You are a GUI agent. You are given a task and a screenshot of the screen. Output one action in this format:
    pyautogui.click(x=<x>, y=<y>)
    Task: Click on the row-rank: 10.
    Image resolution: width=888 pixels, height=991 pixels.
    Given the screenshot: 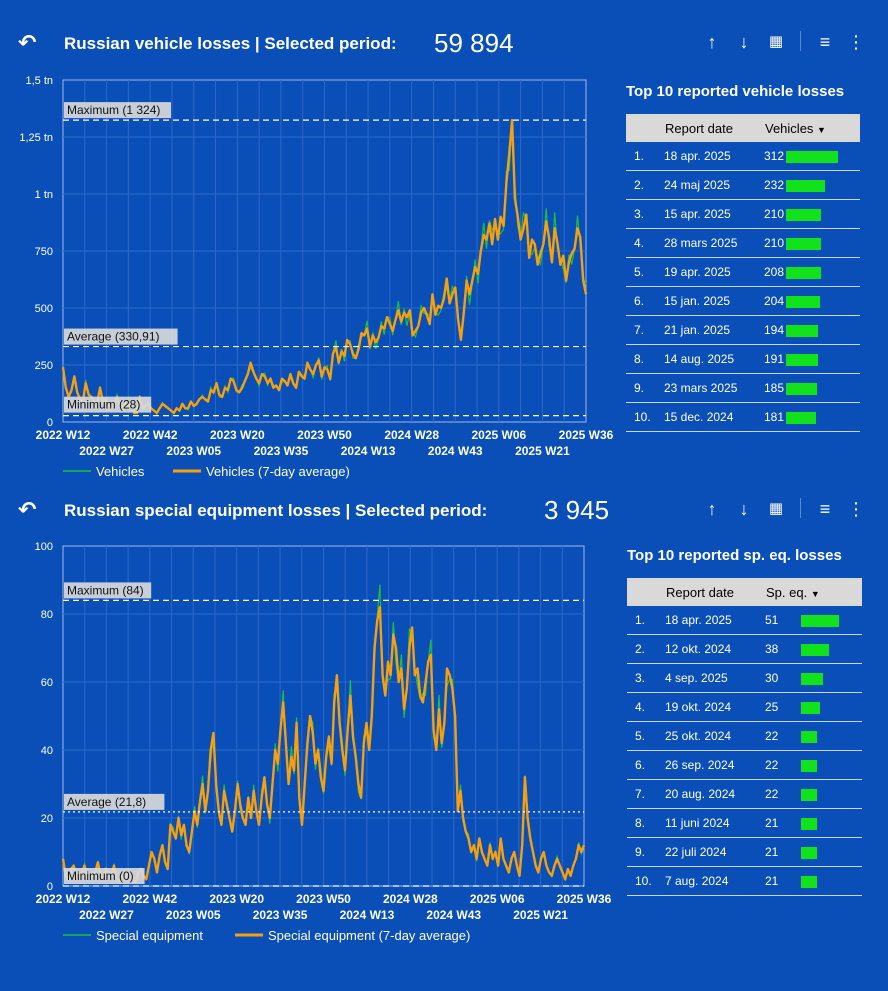 What is the action you would take?
    pyautogui.click(x=646, y=881)
    